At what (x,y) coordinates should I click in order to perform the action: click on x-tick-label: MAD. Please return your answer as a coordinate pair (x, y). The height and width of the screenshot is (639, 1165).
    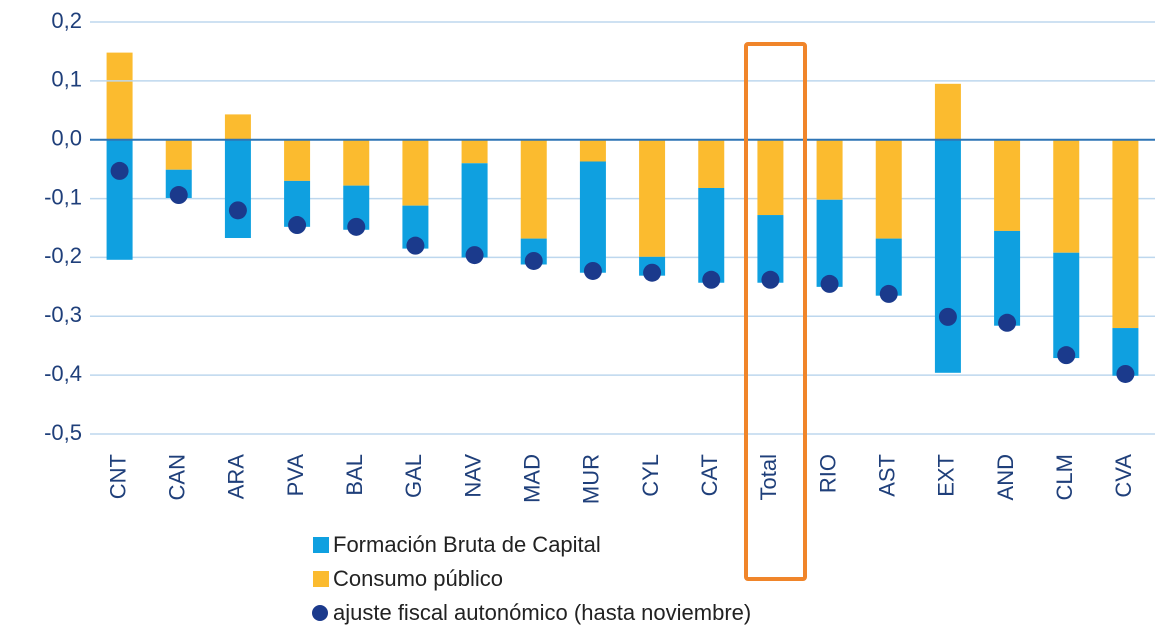
    Looking at the image, I should click on (532, 478).